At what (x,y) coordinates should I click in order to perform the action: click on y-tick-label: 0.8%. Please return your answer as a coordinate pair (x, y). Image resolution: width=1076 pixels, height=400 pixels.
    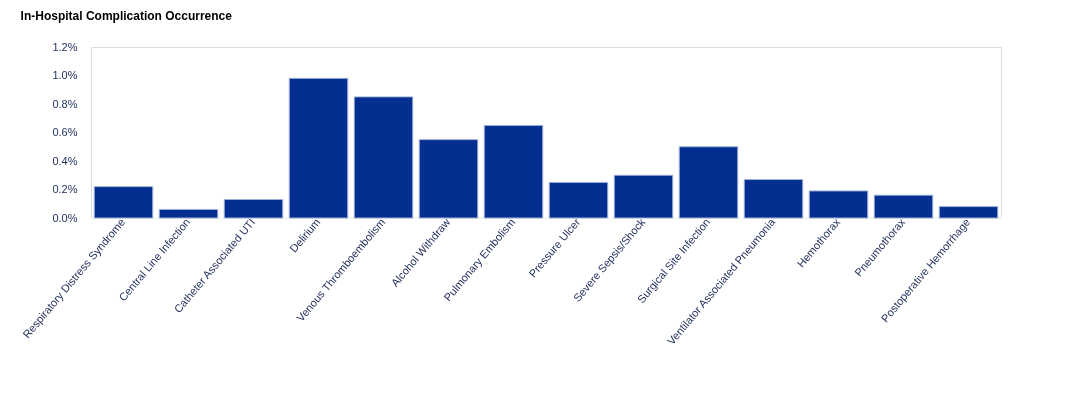
    Looking at the image, I should click on (65, 103).